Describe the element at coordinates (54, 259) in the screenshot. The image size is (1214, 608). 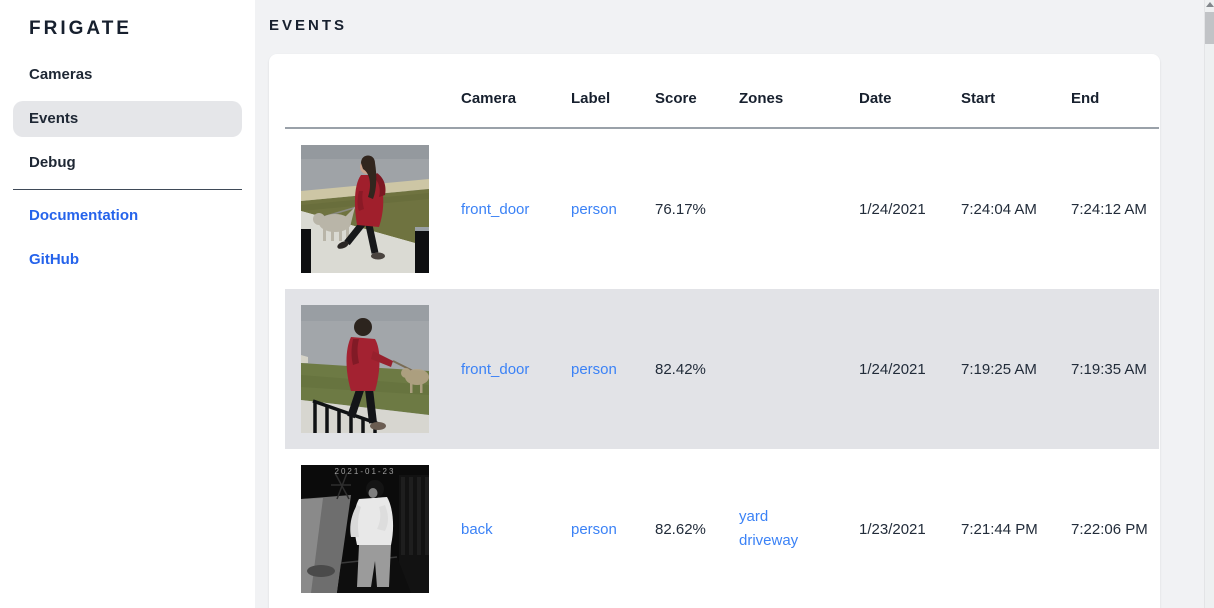
I see `sidebar-link-github: GitHub` at that location.